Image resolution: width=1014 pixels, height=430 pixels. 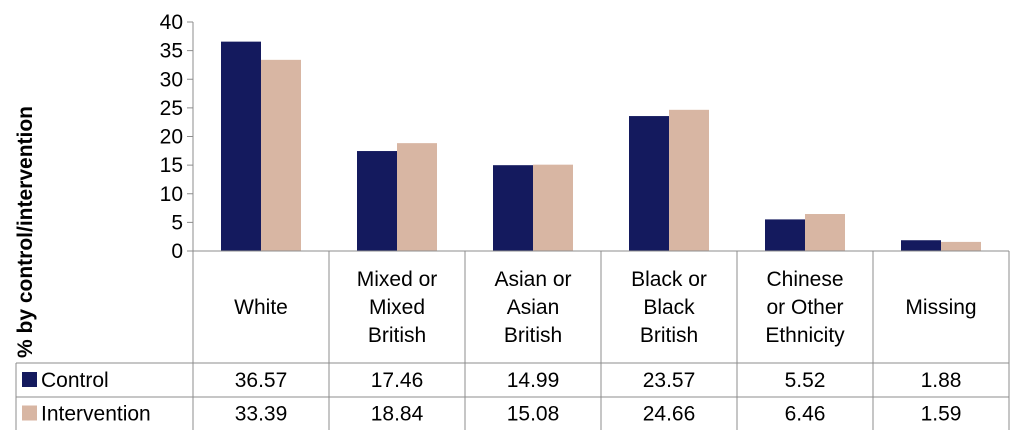 I want to click on legend-swatch-control, so click(x=29, y=379).